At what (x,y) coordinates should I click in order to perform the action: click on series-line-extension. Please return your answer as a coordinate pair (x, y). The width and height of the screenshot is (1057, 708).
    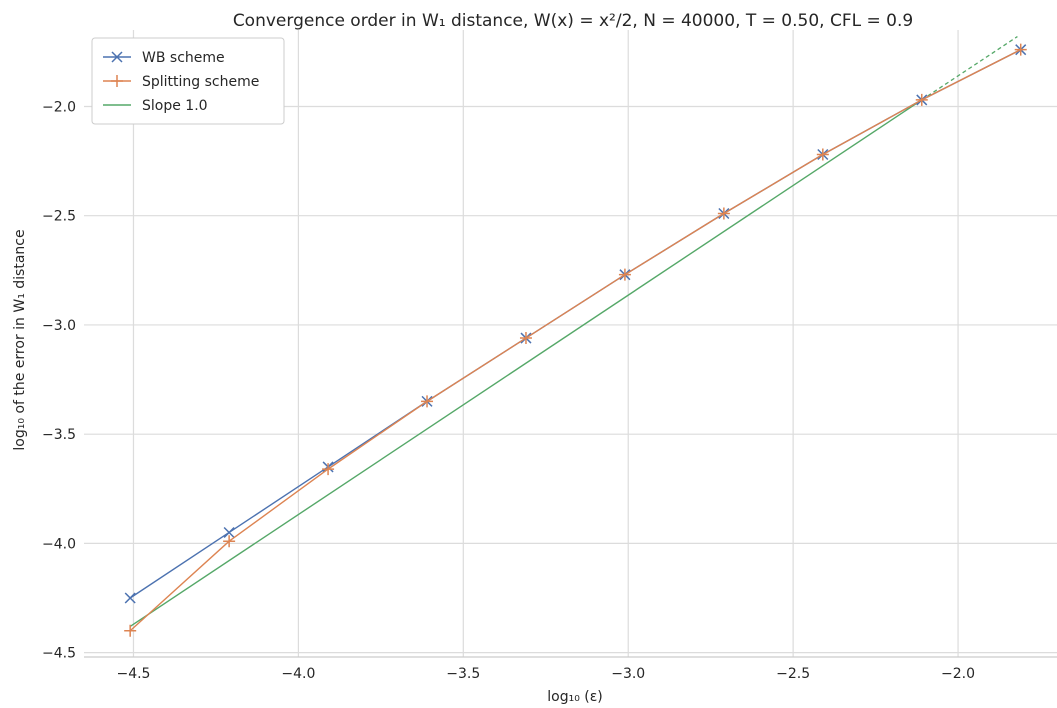
    Looking at the image, I should click on (969, 68).